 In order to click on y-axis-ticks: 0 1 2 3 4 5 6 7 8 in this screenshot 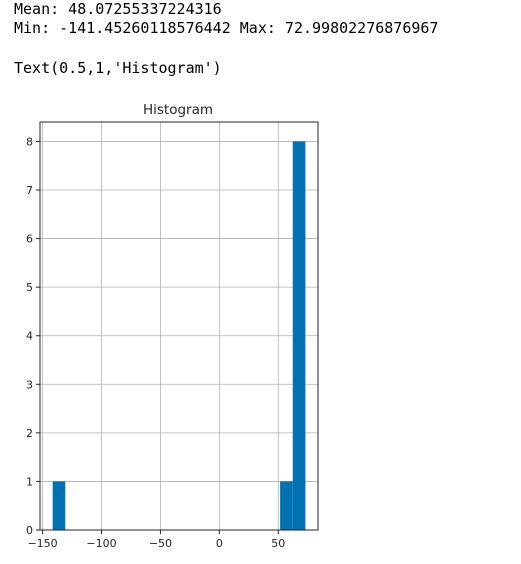, I will do `click(33, 336)`.